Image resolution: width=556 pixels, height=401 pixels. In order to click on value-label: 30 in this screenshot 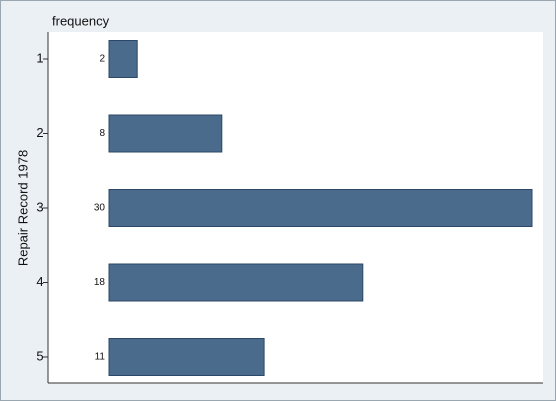, I will do `click(100, 208)`.